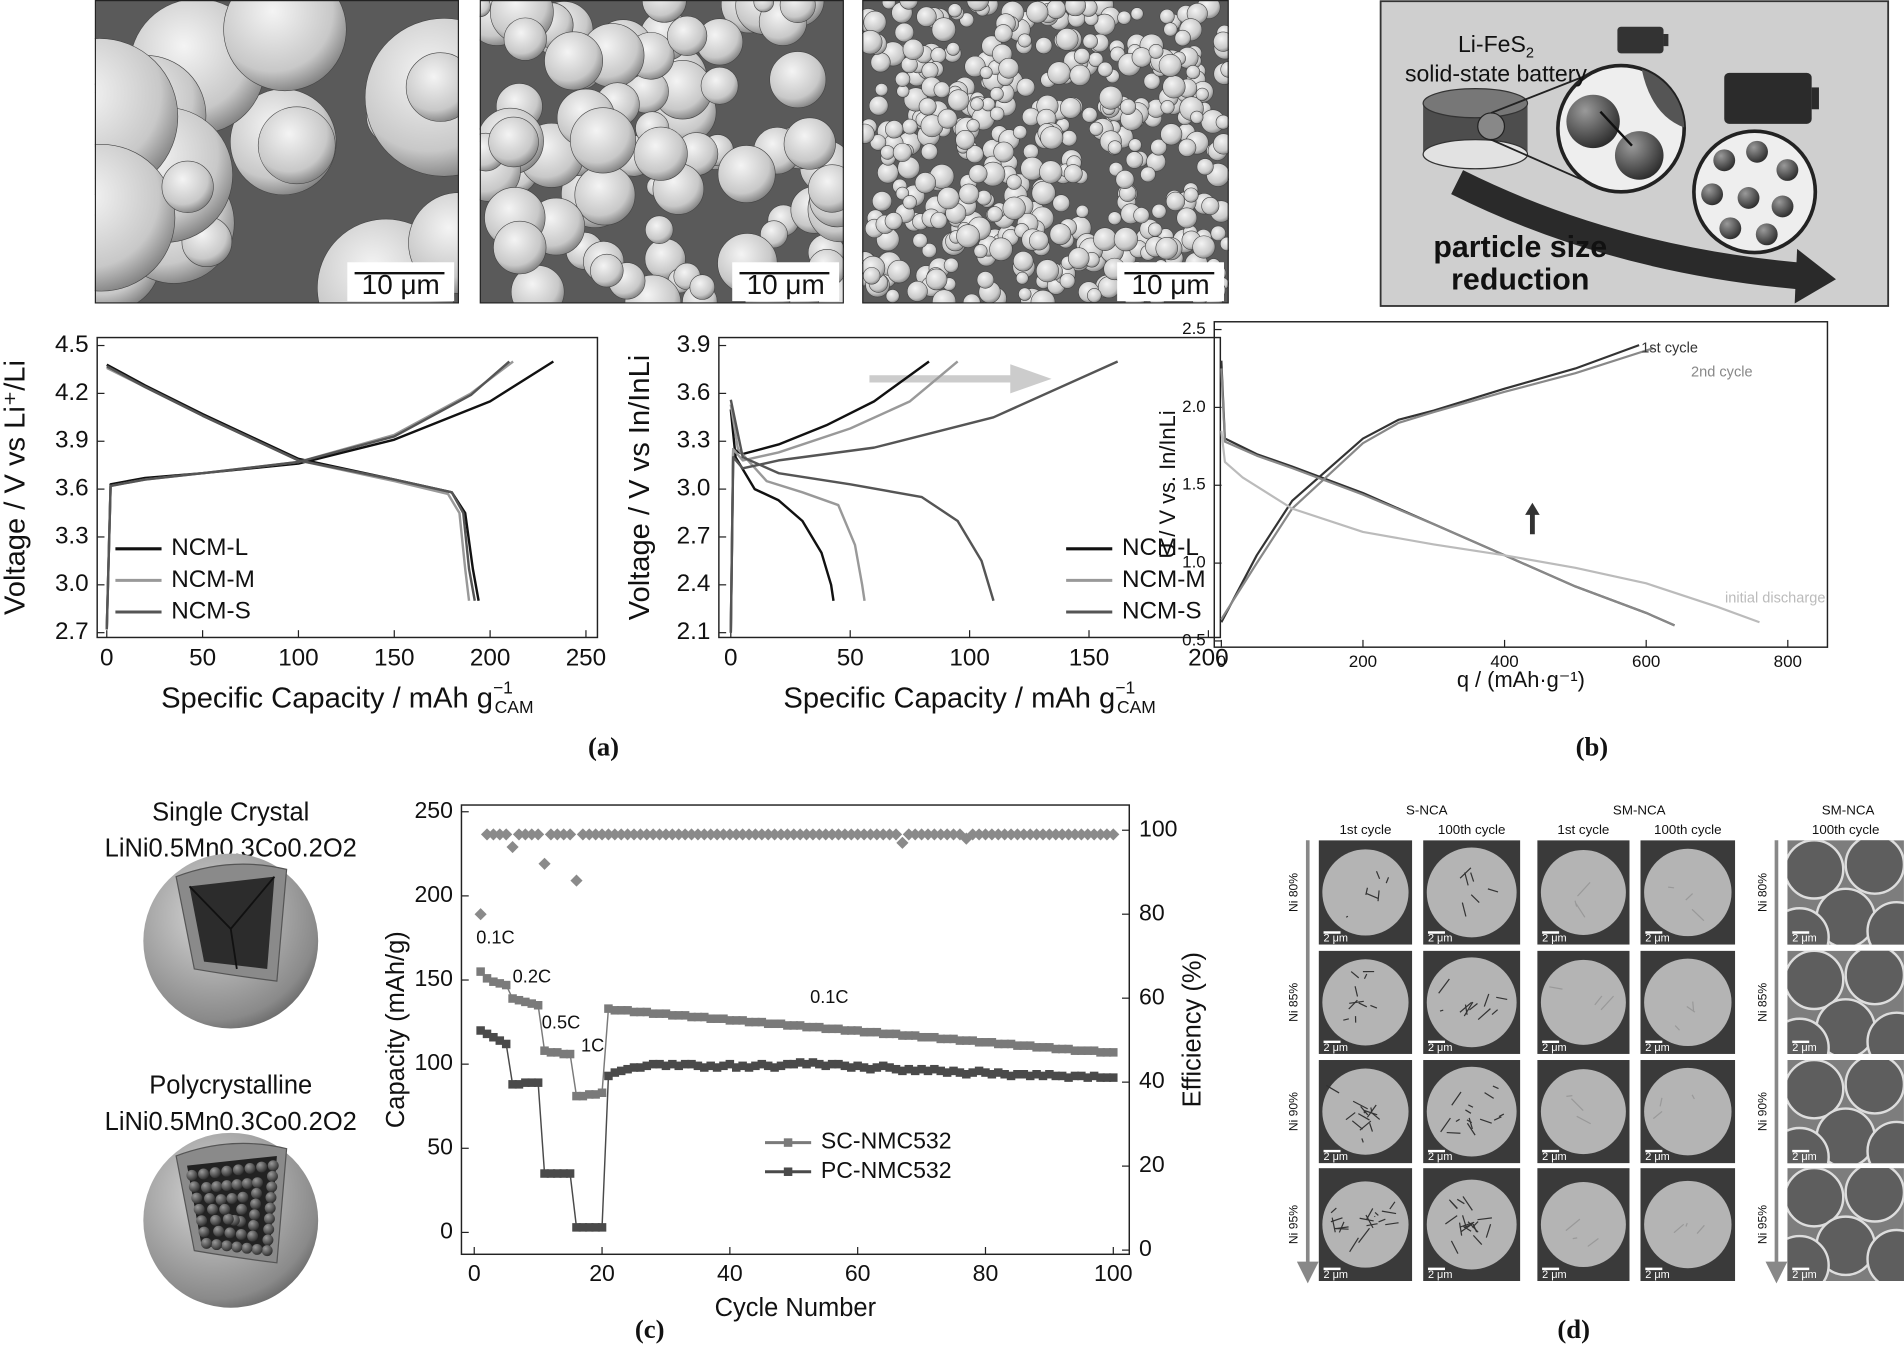 This screenshot has height=1349, width=1904. I want to click on cut-face, so click(232, 922).